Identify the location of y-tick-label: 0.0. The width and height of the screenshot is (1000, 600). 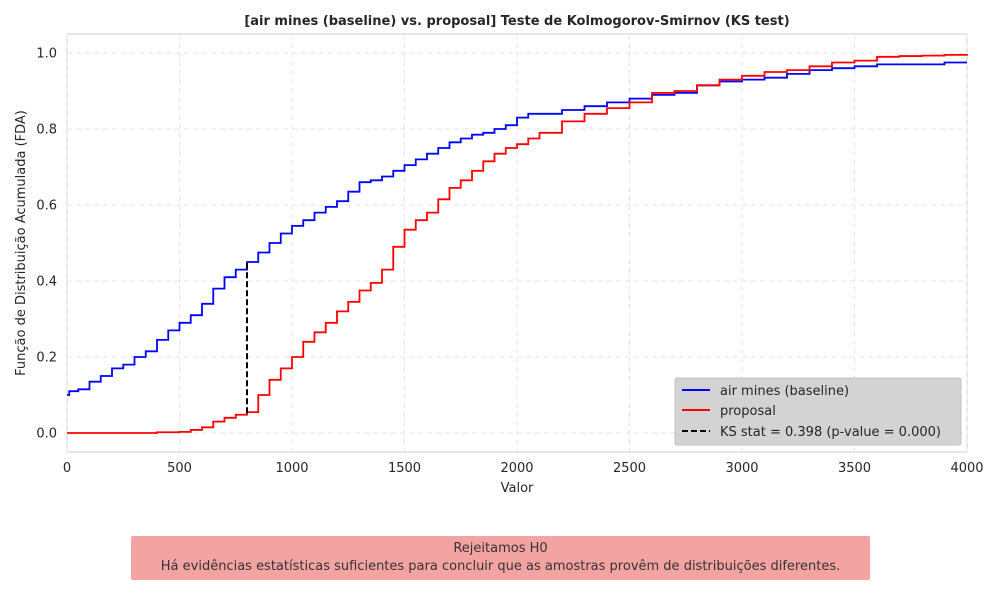
(46, 434).